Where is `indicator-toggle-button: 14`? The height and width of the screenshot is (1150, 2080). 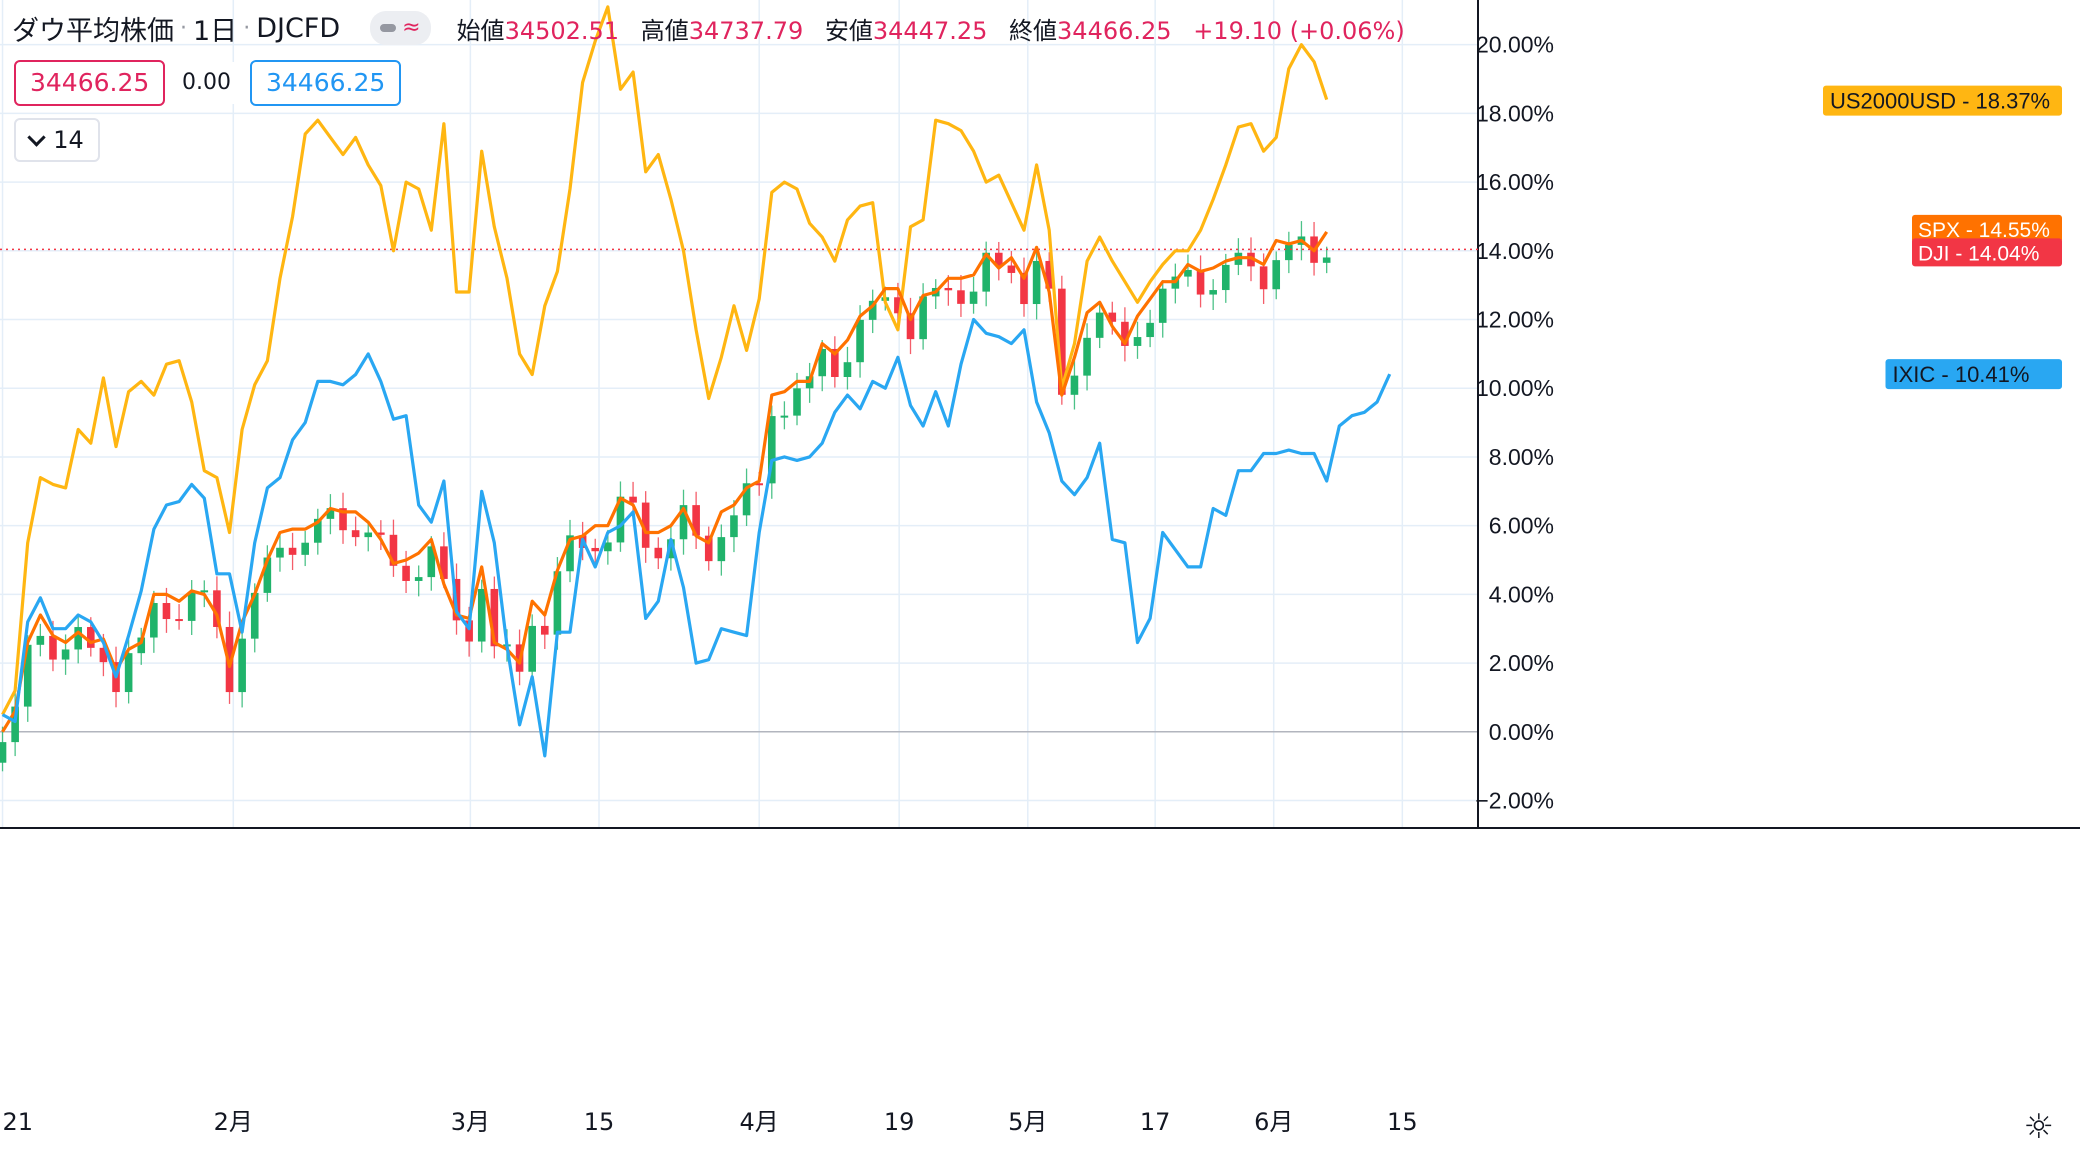 indicator-toggle-button: 14 is located at coordinates (57, 140).